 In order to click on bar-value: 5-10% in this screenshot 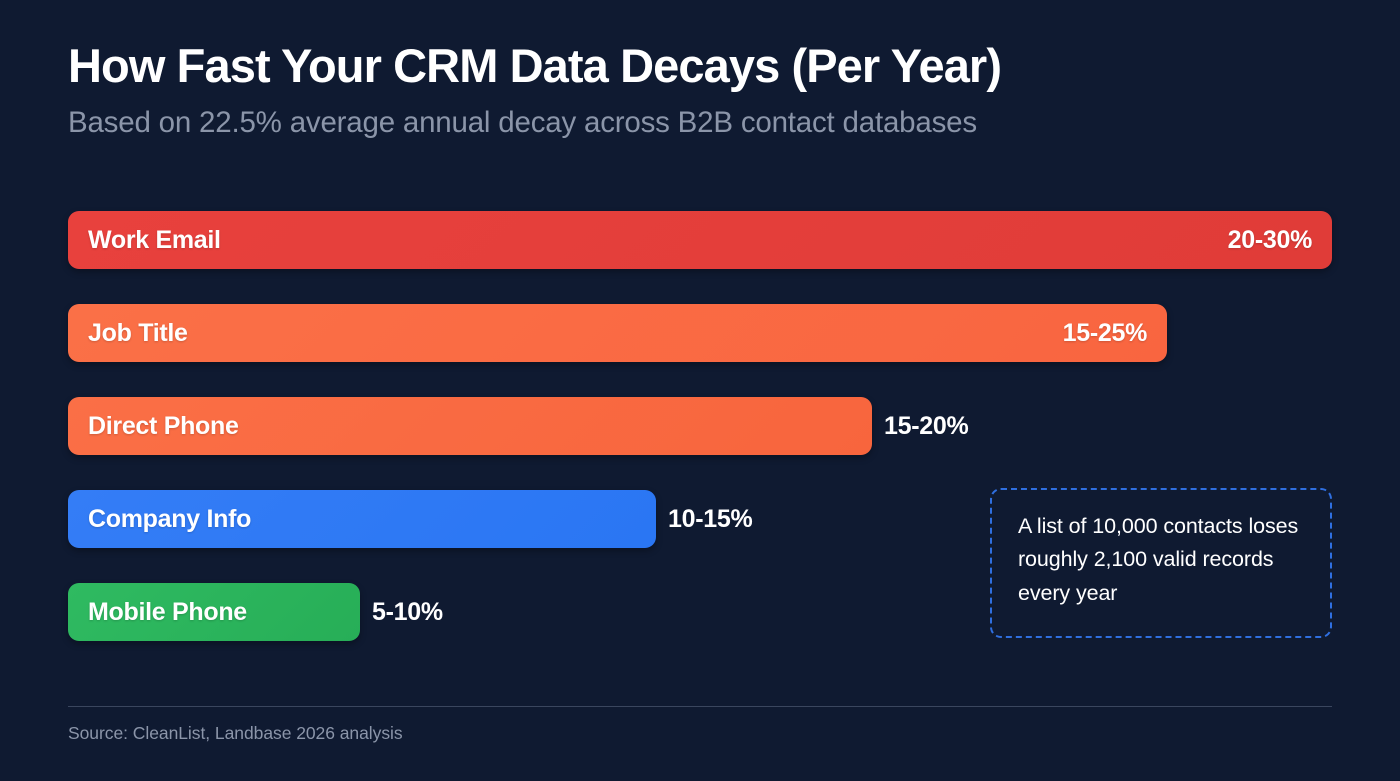, I will do `click(407, 611)`.